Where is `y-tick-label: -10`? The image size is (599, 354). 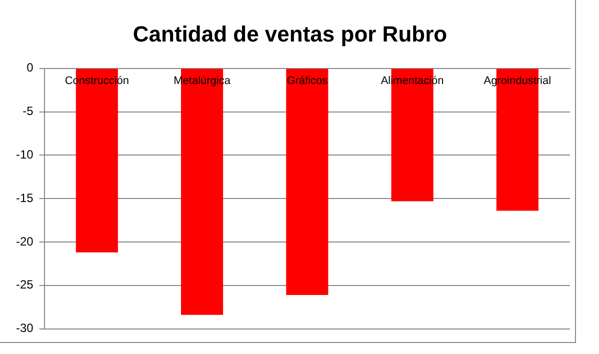
y-tick-label: -10 is located at coordinates (25, 155).